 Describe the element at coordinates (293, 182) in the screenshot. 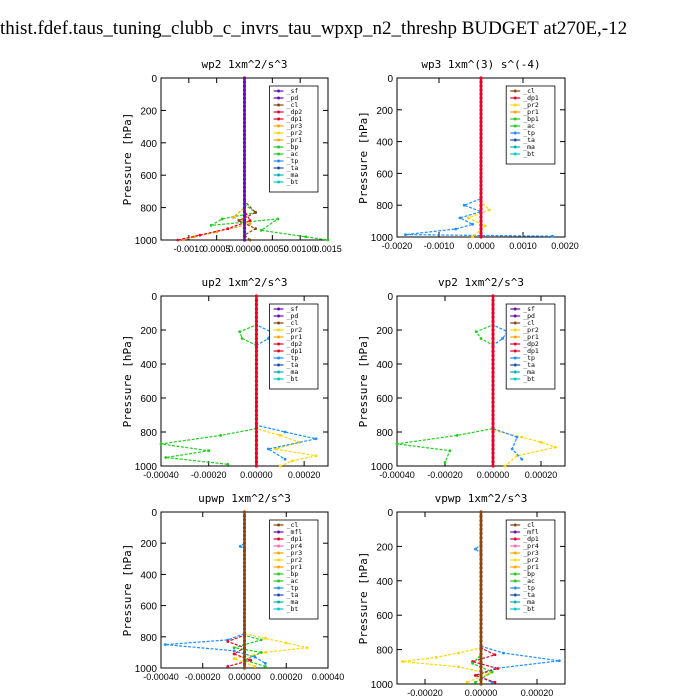

I see `legend-label: _bt` at that location.